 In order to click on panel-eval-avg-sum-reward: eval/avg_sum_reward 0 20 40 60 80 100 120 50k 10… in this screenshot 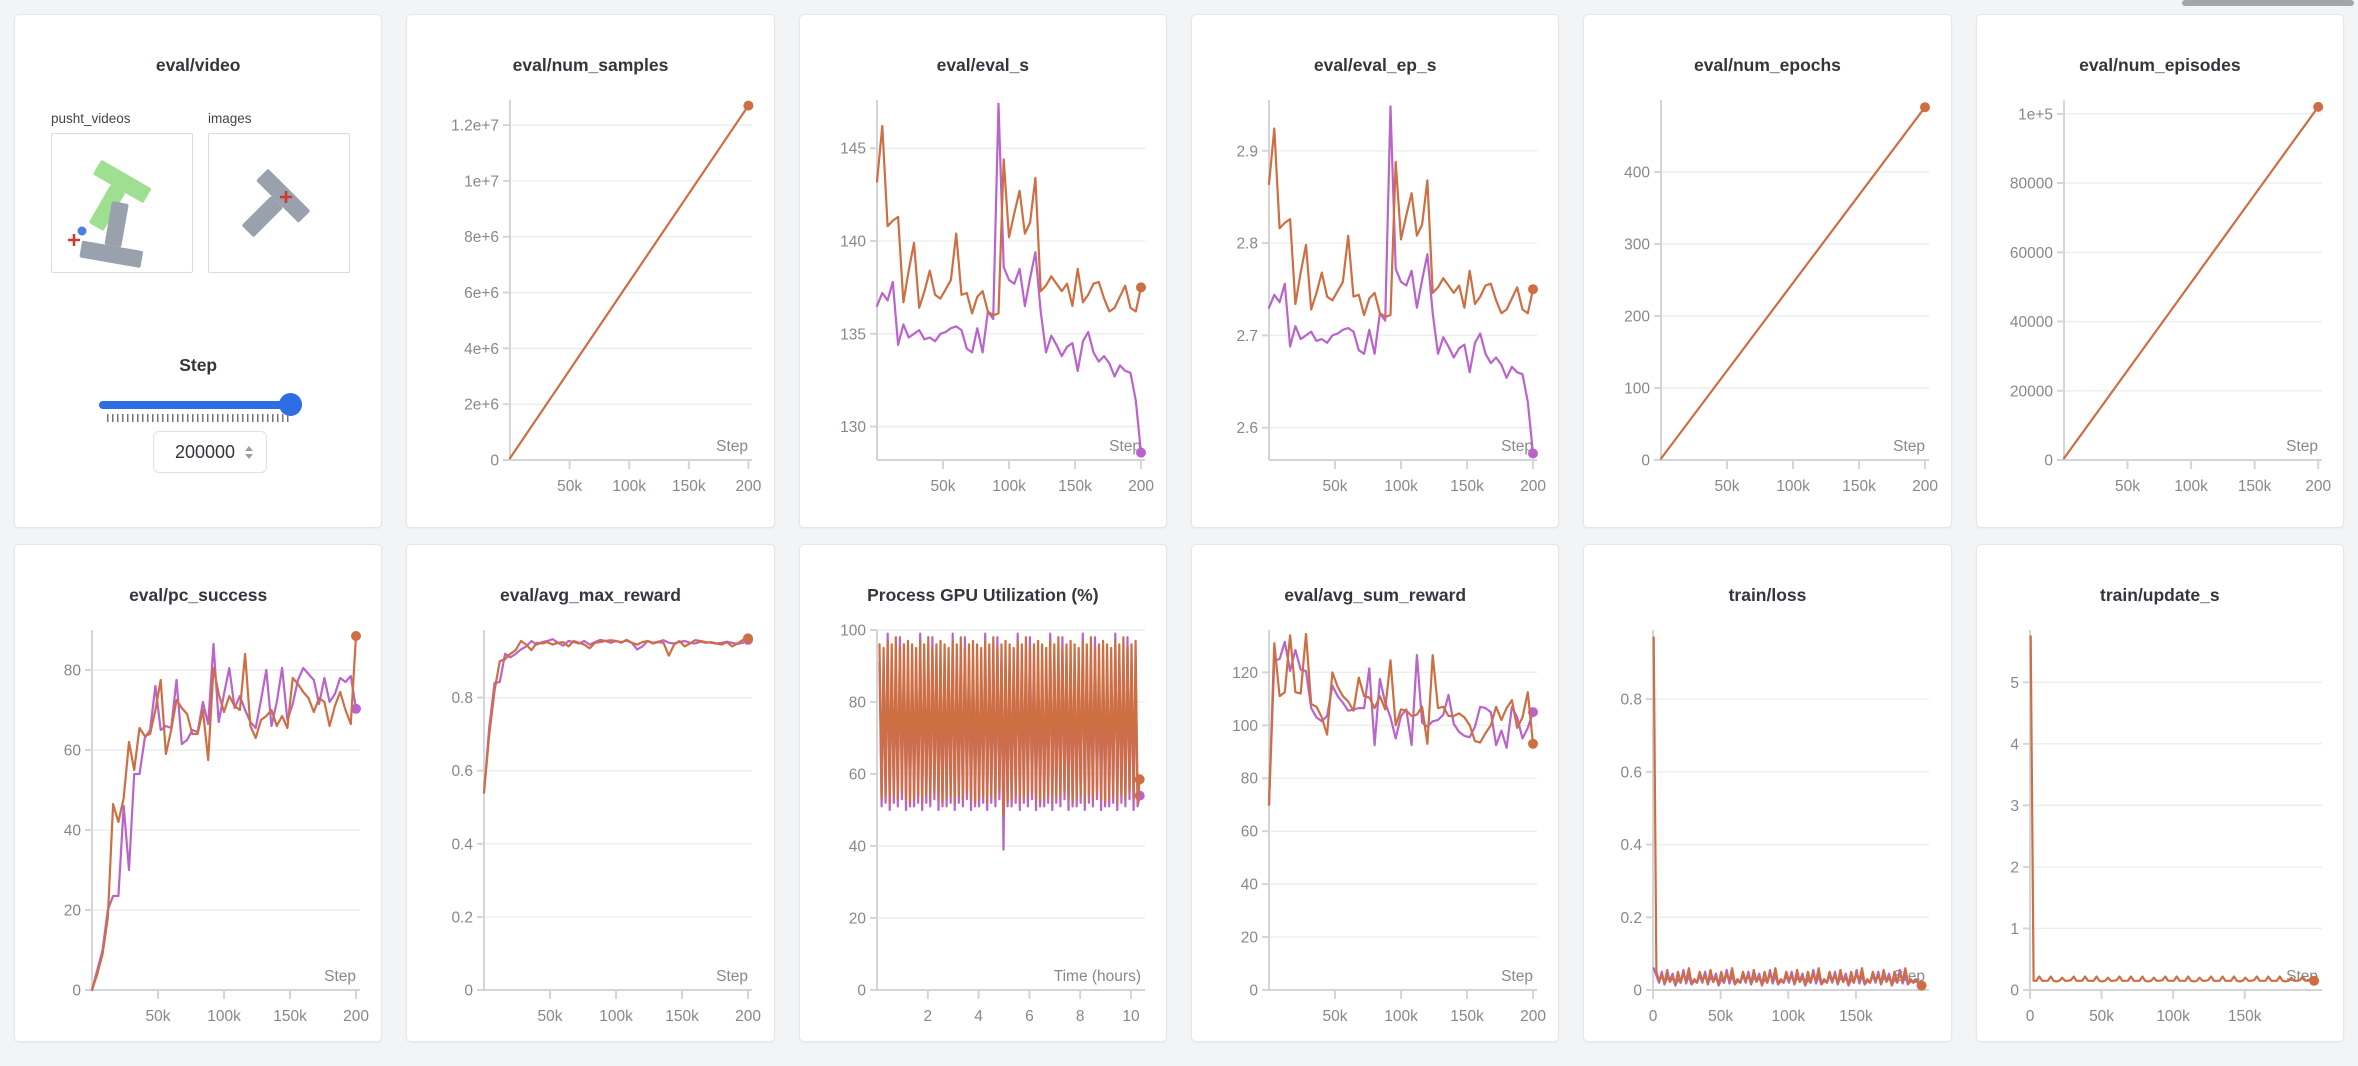, I will do `click(1375, 793)`.